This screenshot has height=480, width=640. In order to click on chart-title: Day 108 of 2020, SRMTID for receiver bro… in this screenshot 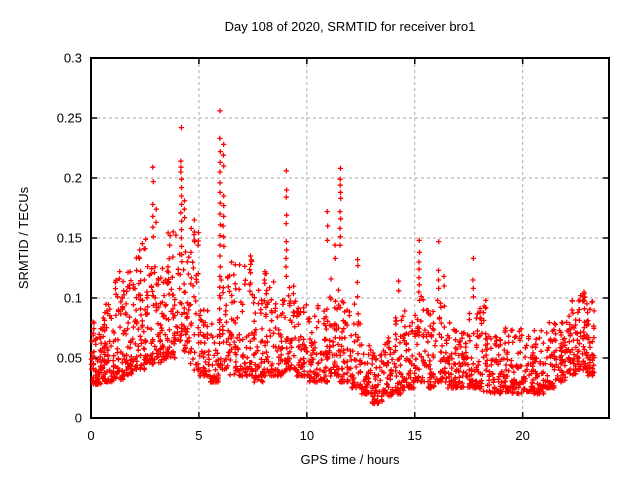, I will do `click(350, 26)`.